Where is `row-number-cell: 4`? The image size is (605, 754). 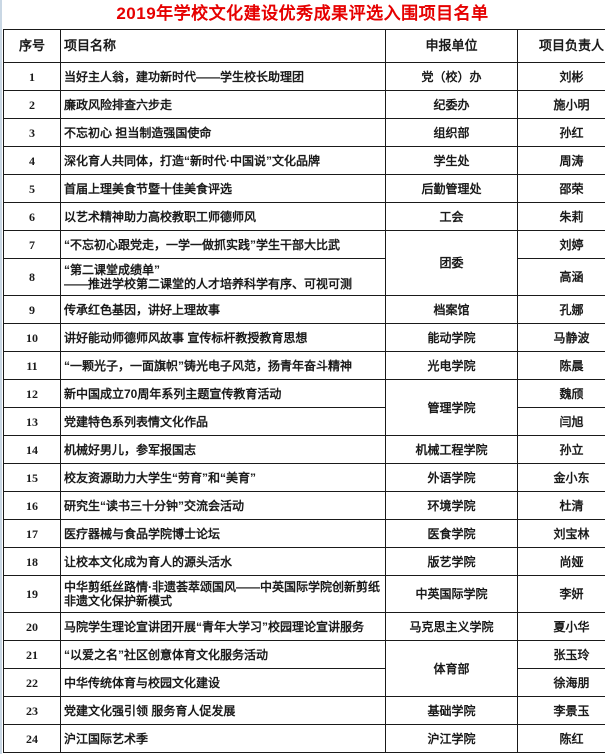 row-number-cell: 4 is located at coordinates (32, 160).